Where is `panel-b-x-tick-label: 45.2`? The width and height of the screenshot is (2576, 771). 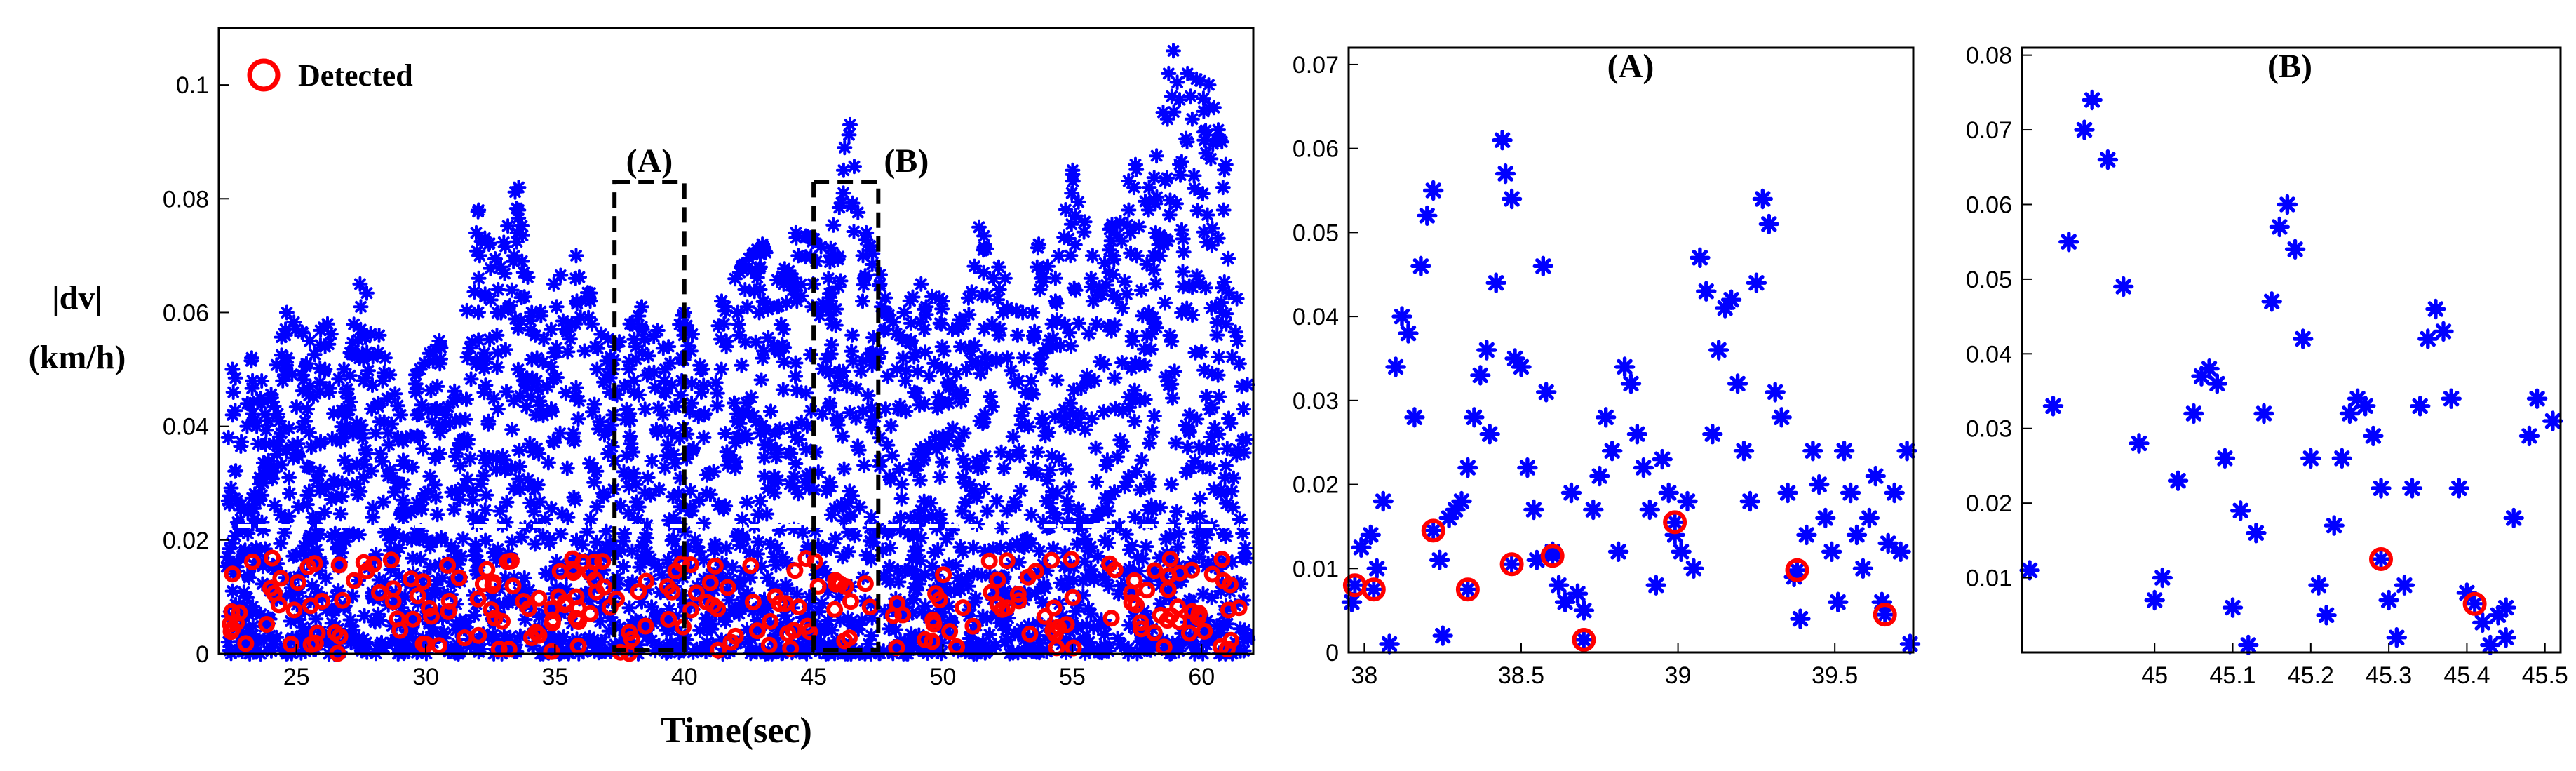
panel-b-x-tick-label: 45.2 is located at coordinates (2311, 676).